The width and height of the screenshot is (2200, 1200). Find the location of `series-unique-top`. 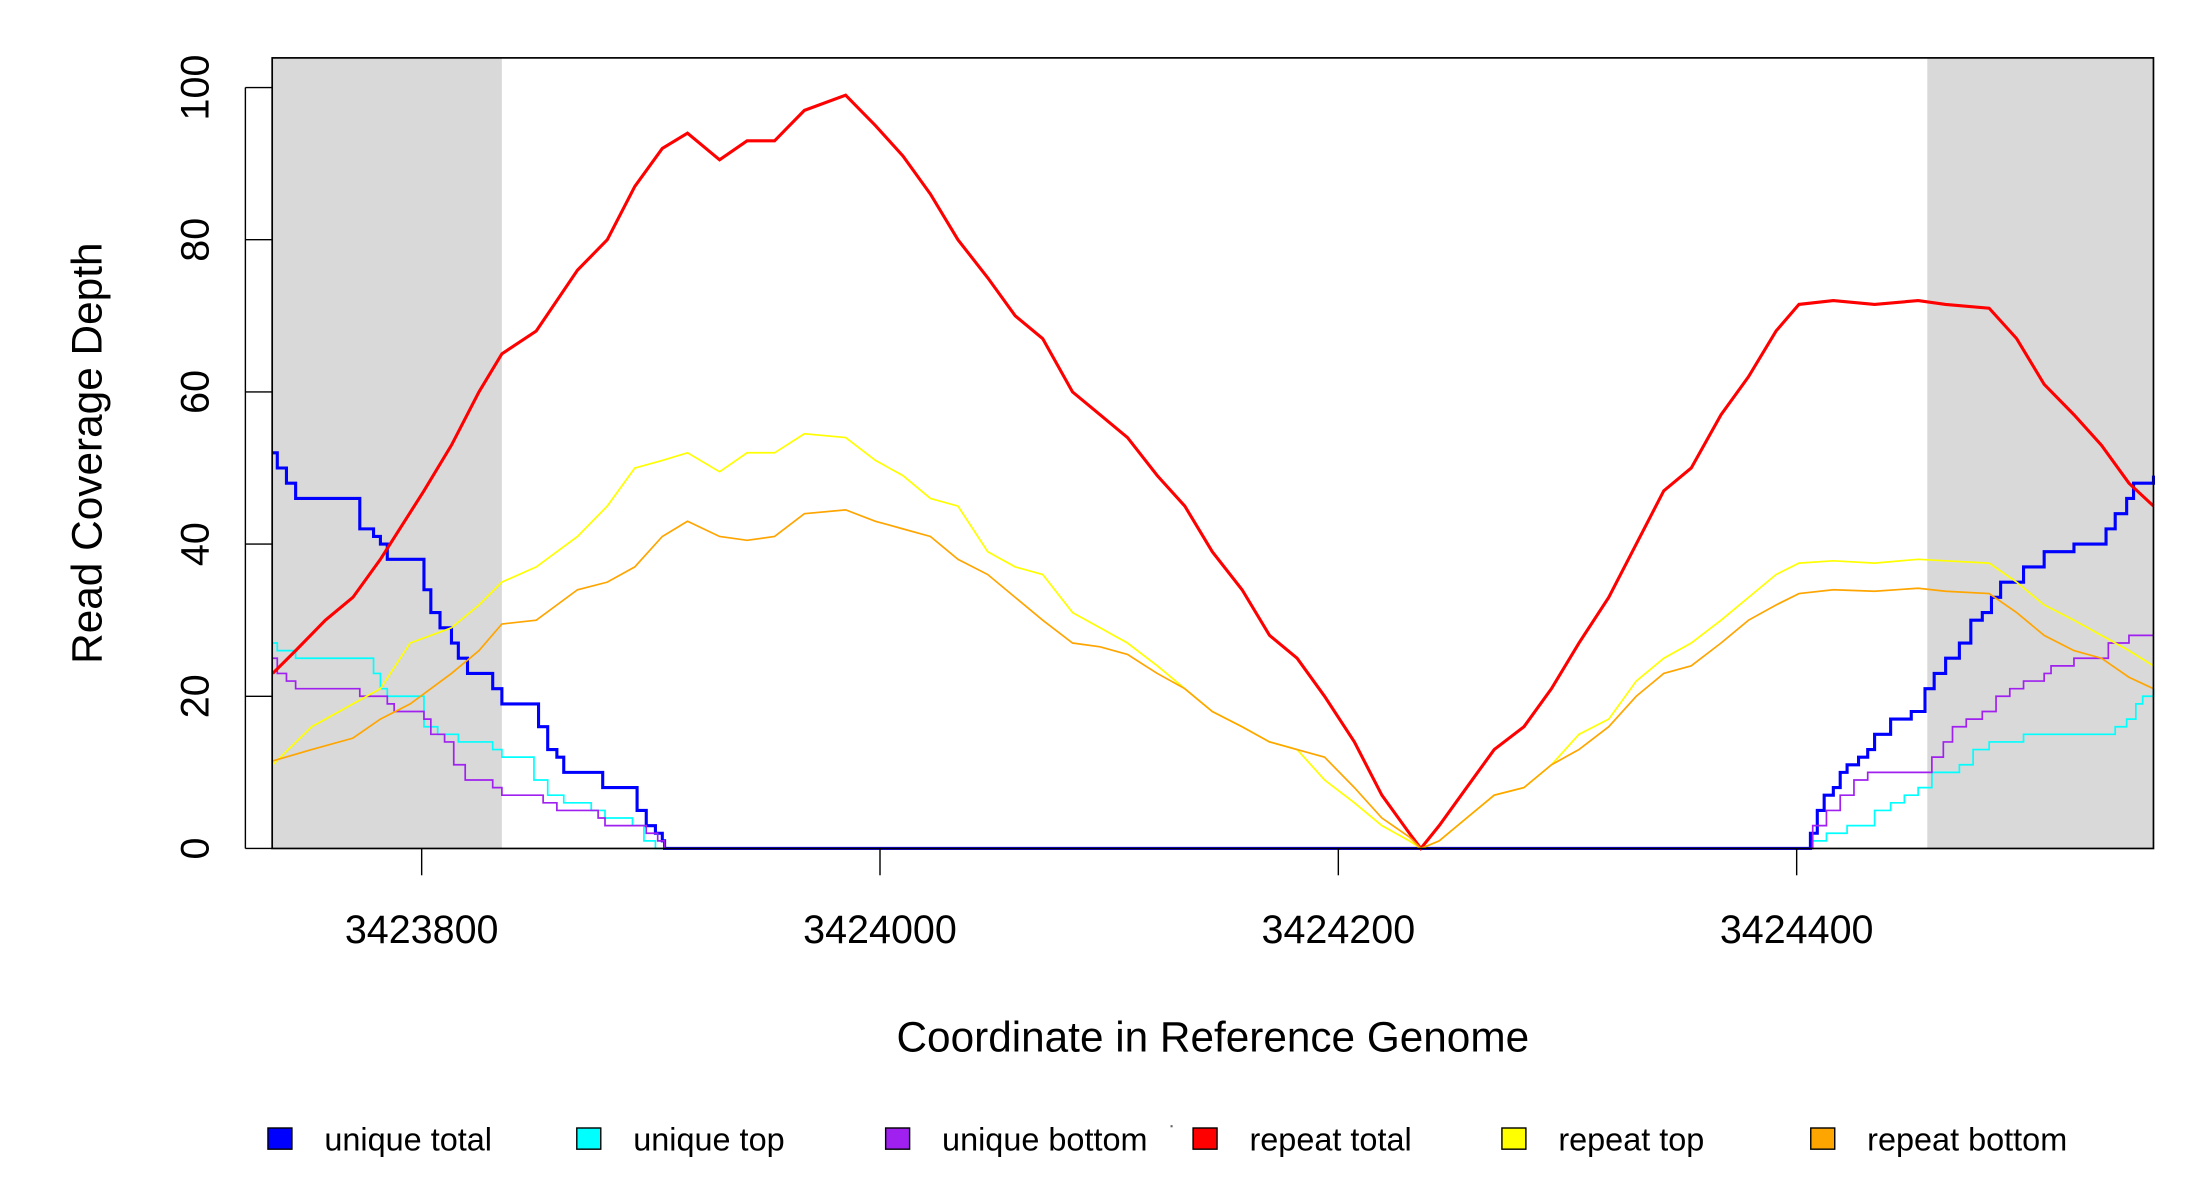

series-unique-top is located at coordinates (1213, 746).